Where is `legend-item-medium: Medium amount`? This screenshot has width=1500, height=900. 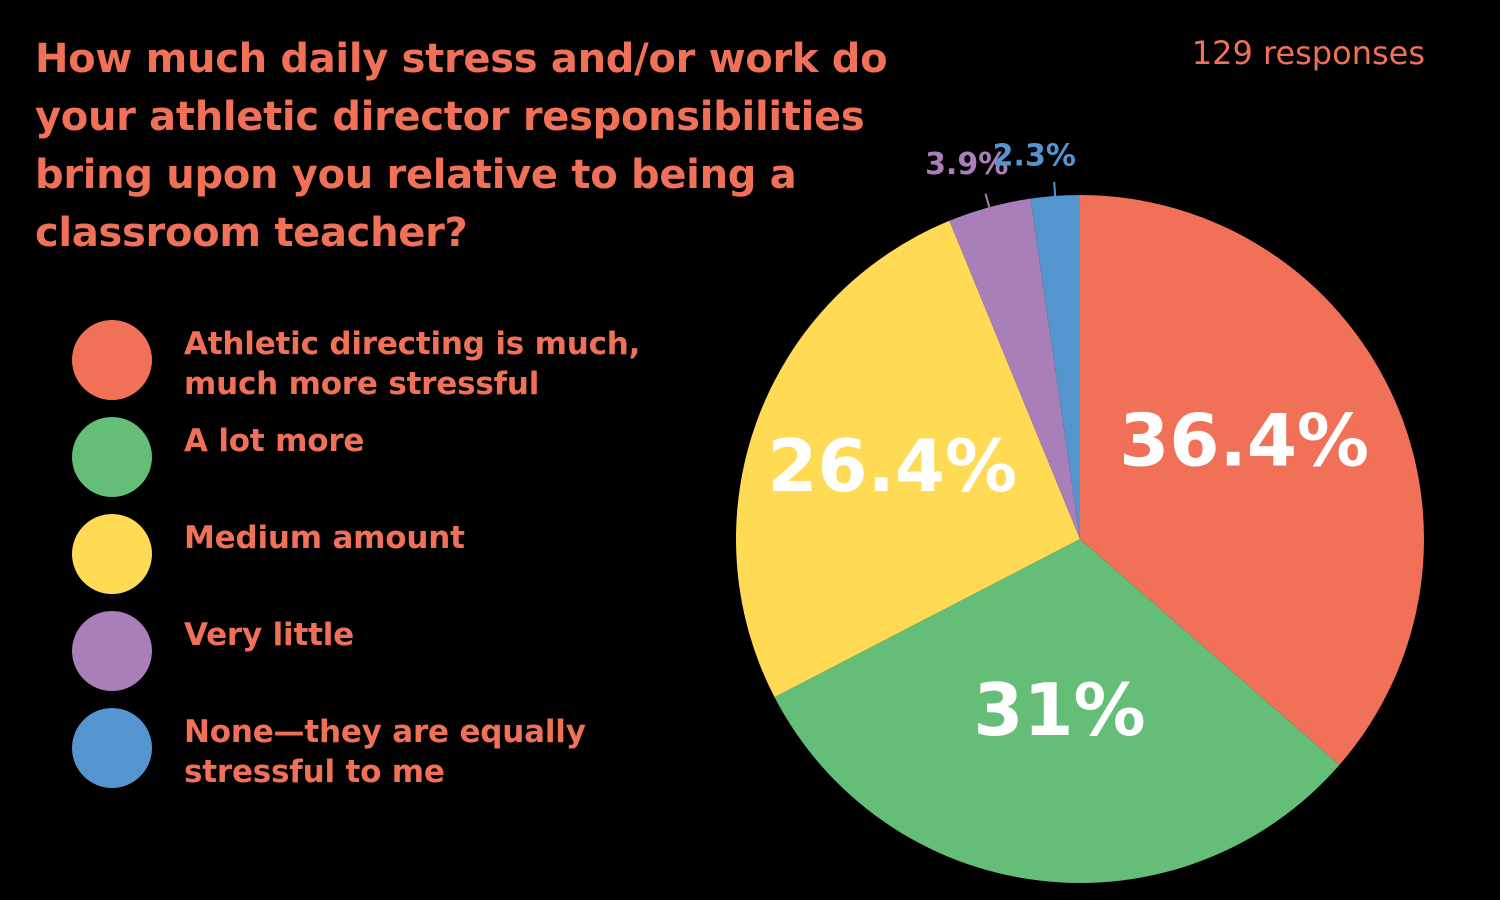
legend-item-medium: Medium amount is located at coordinates (382, 554).